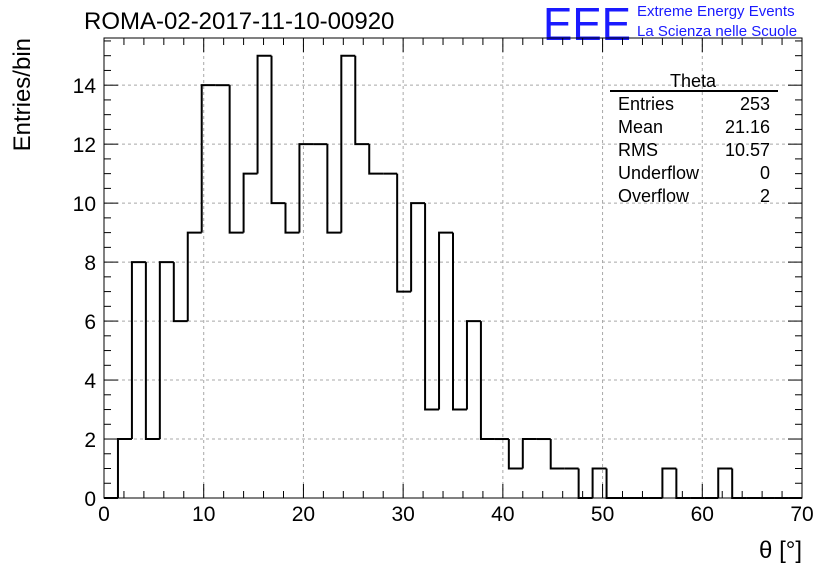 Image resolution: width=836 pixels, height=572 pixels. Describe the element at coordinates (693, 81) in the screenshot. I see `stats-title: Theta` at that location.